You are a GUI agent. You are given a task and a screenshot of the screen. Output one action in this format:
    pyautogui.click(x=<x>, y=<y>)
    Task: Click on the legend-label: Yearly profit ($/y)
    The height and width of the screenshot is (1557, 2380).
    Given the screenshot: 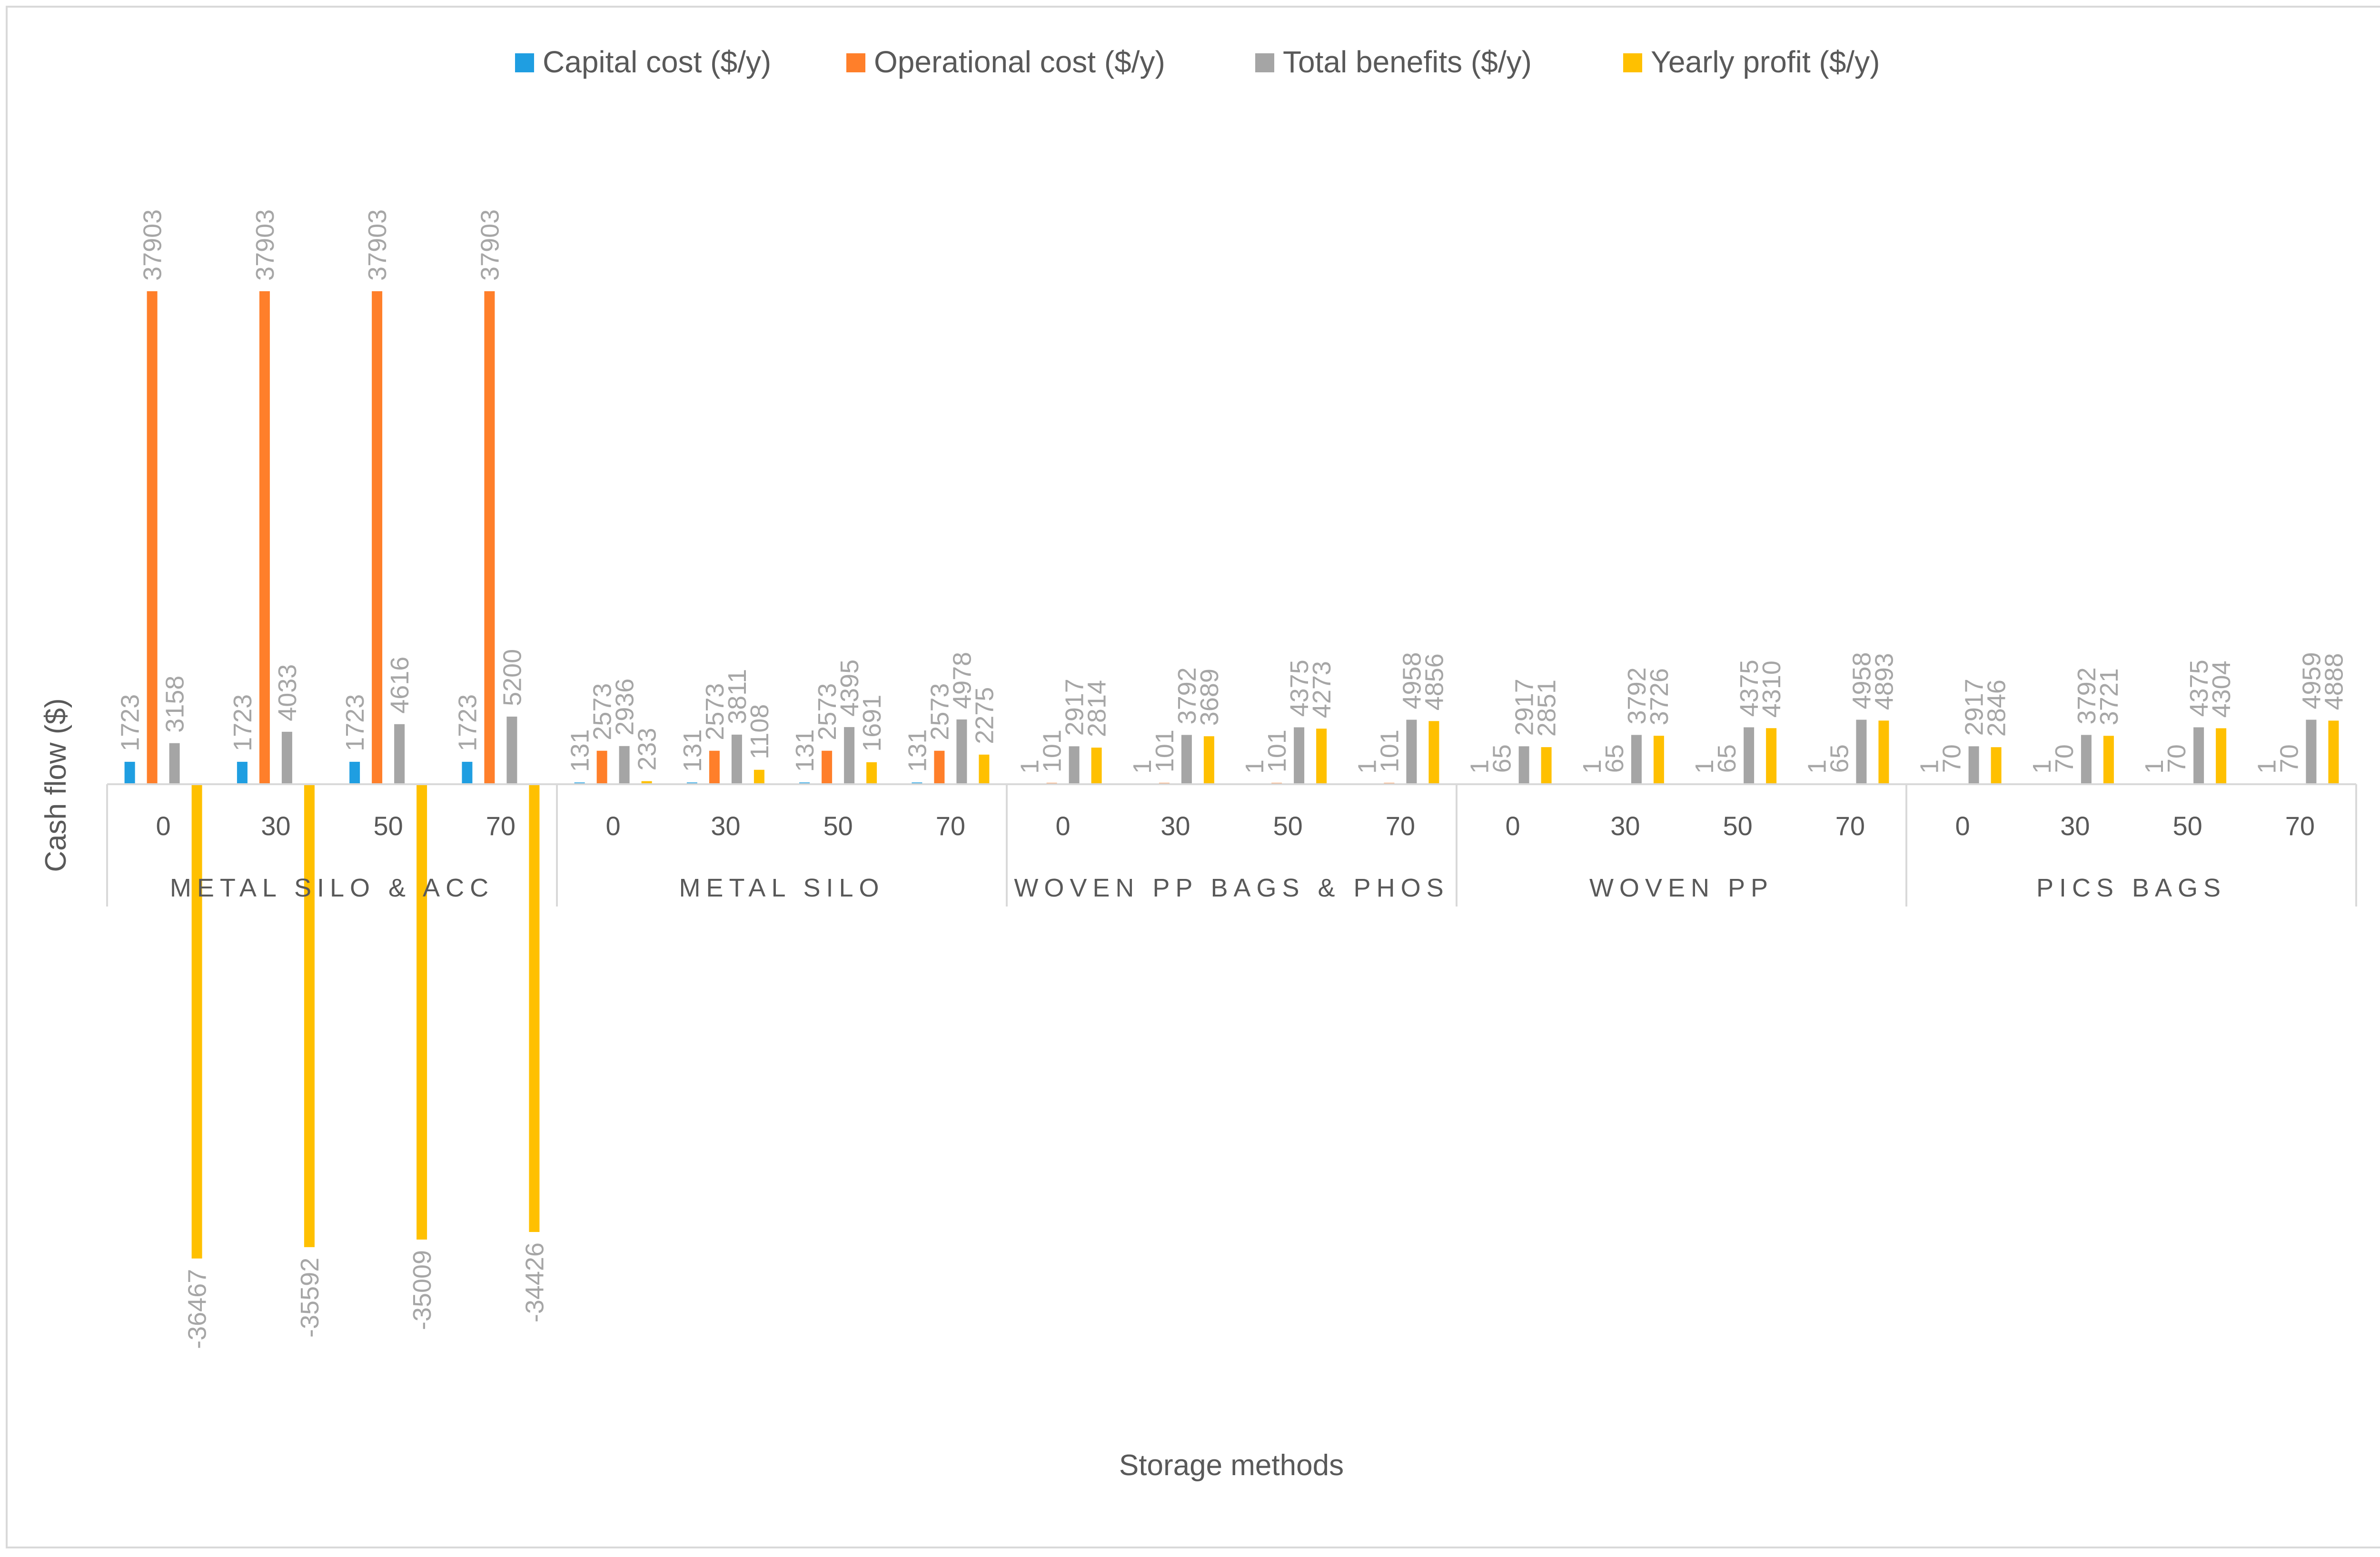 What is the action you would take?
    pyautogui.click(x=1765, y=62)
    